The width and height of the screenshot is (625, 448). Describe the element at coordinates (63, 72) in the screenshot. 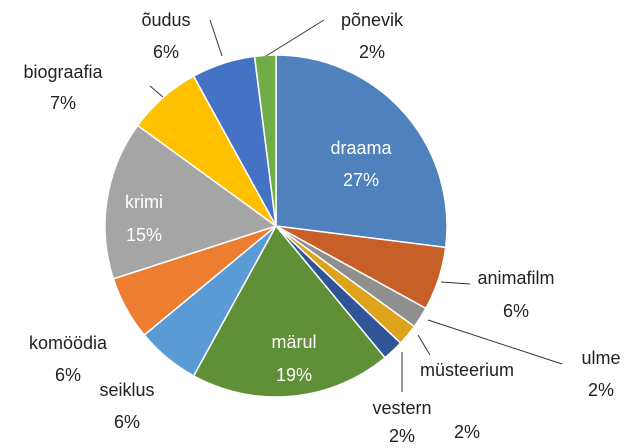

I see `category-label: biograafia` at that location.